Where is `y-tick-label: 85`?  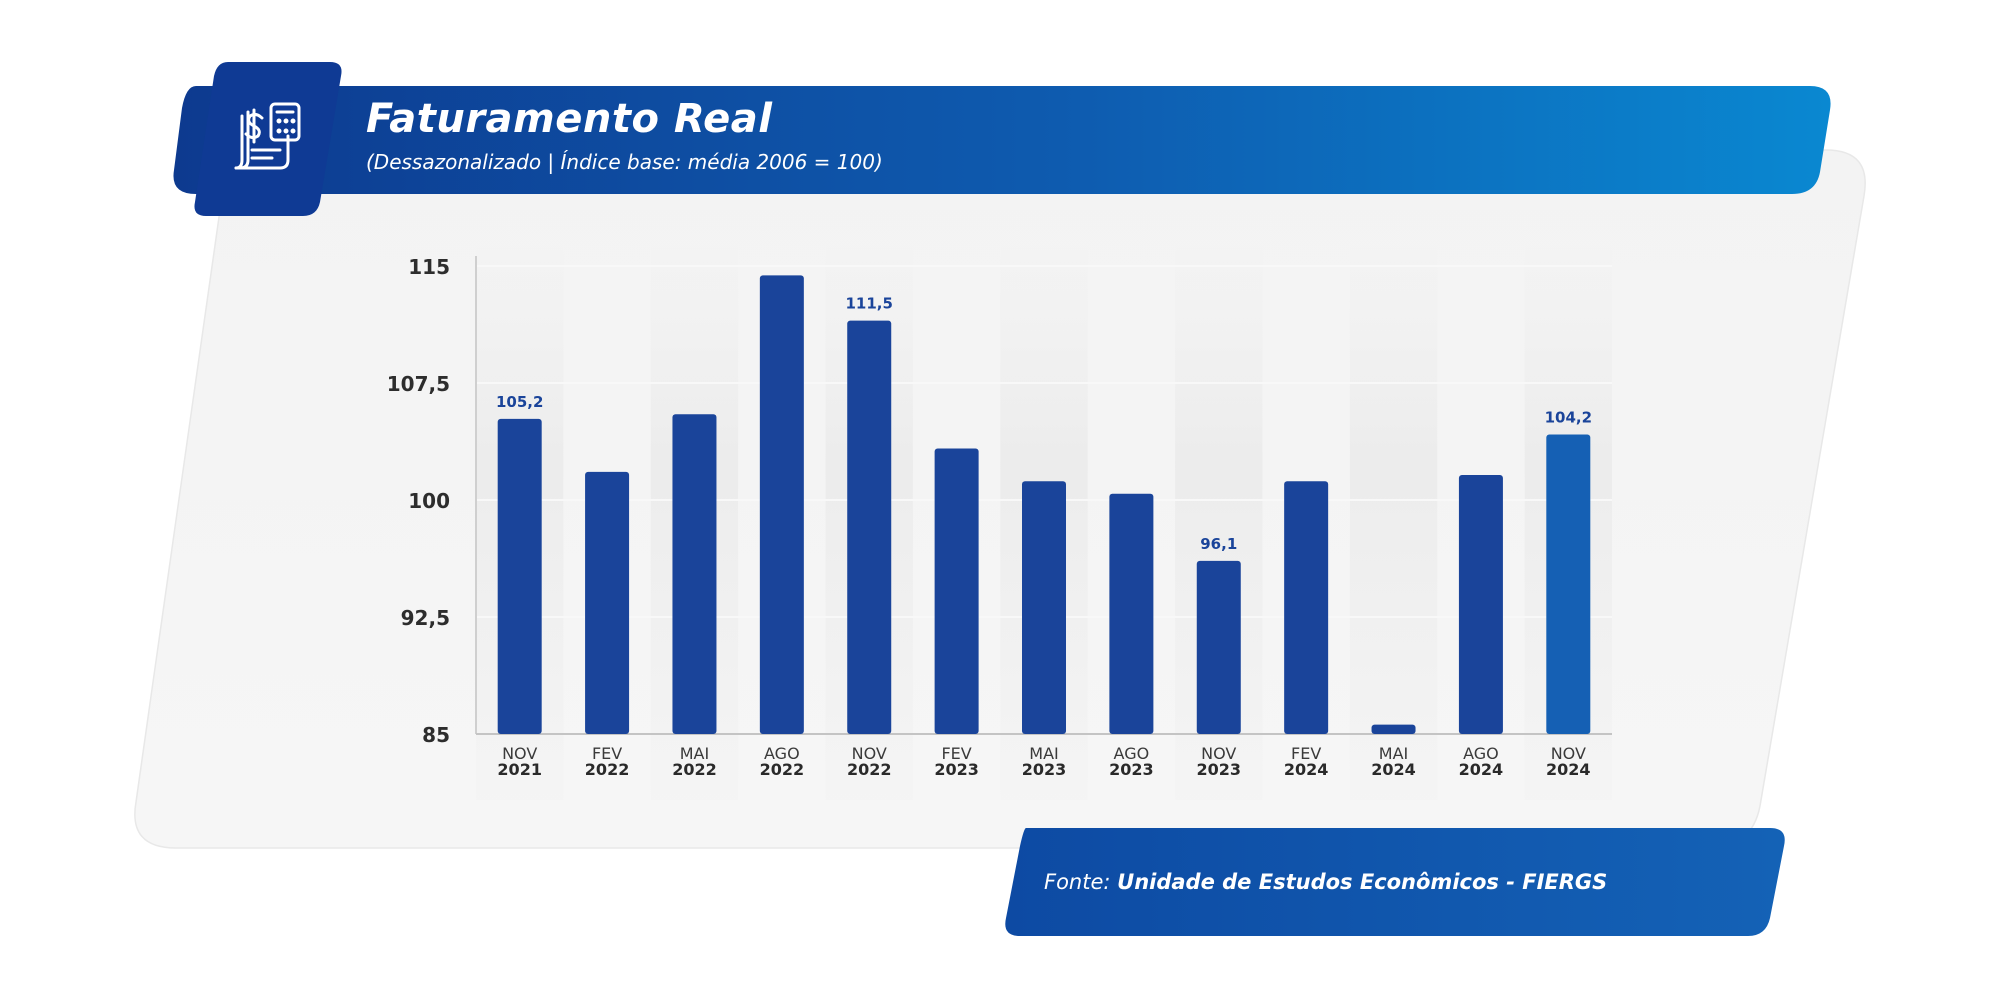
y-tick-label: 85 is located at coordinates (436, 735).